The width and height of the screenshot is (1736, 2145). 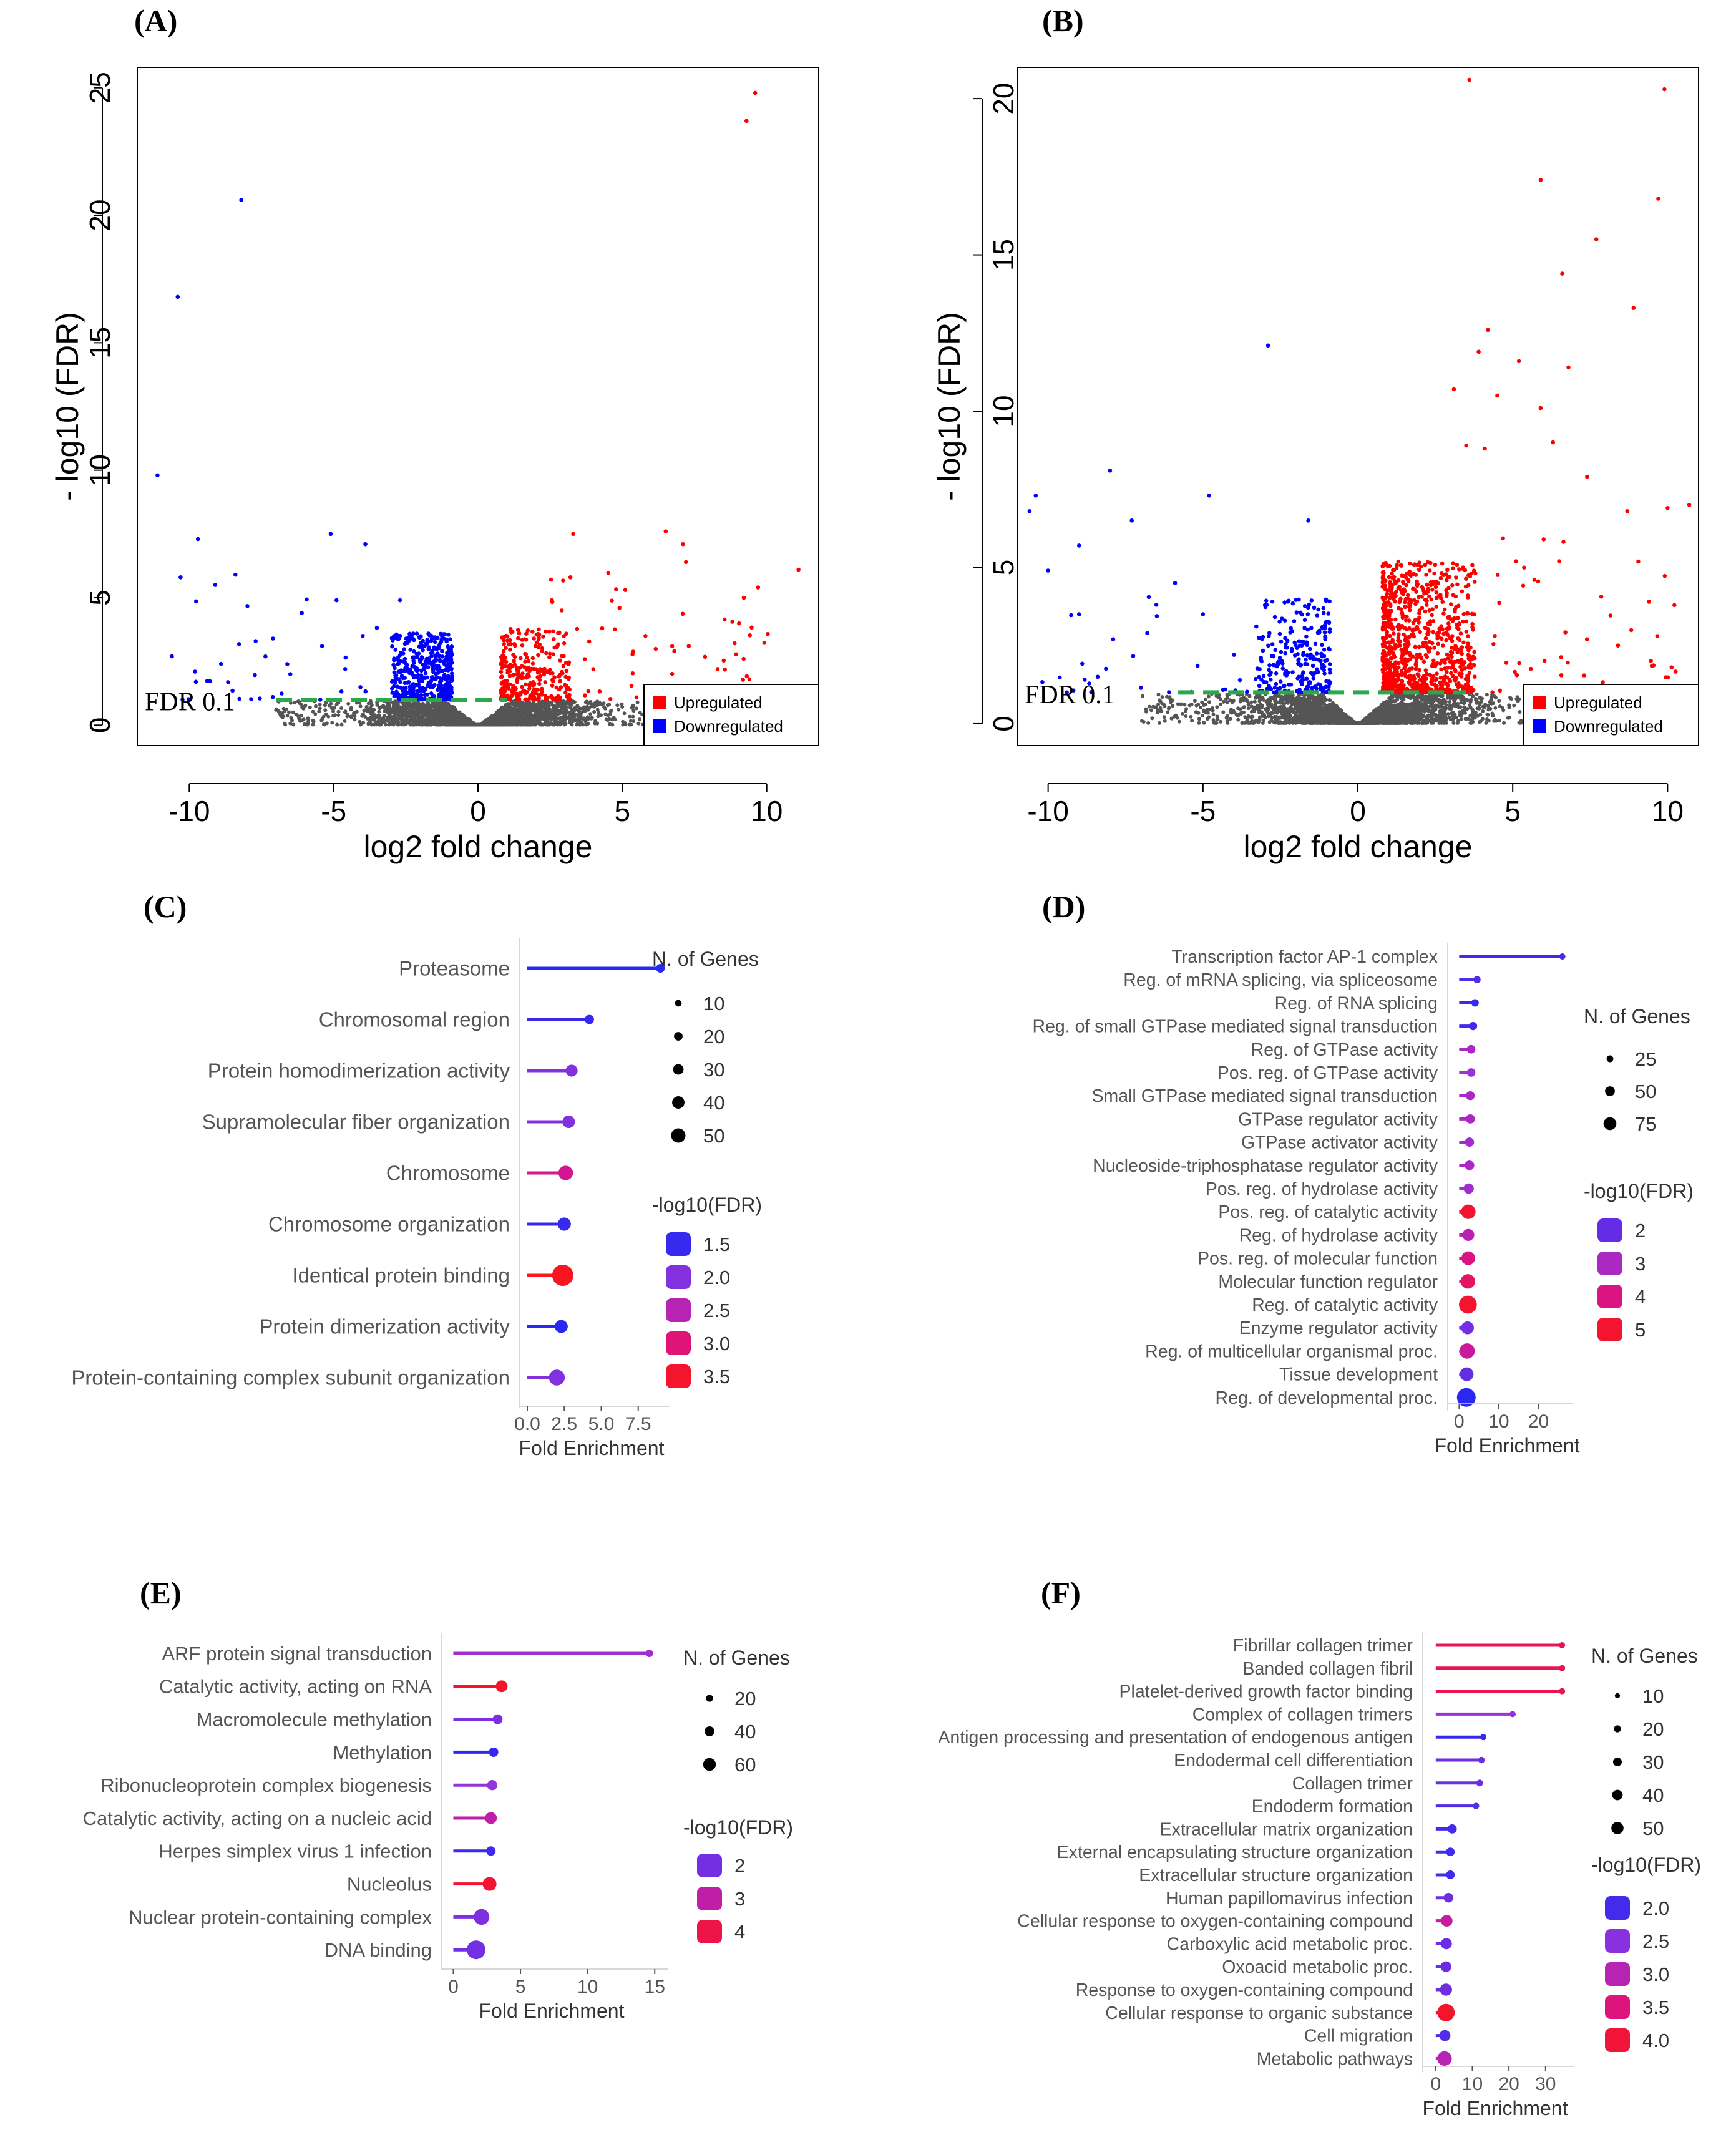 I want to click on data-points, so click(x=478, y=409).